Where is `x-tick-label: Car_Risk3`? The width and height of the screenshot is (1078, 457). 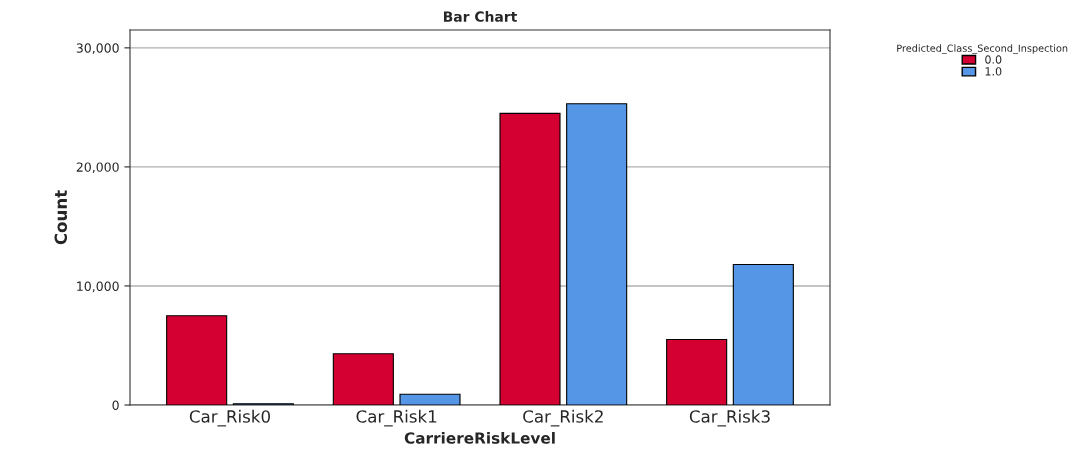 x-tick-label: Car_Risk3 is located at coordinates (729, 418).